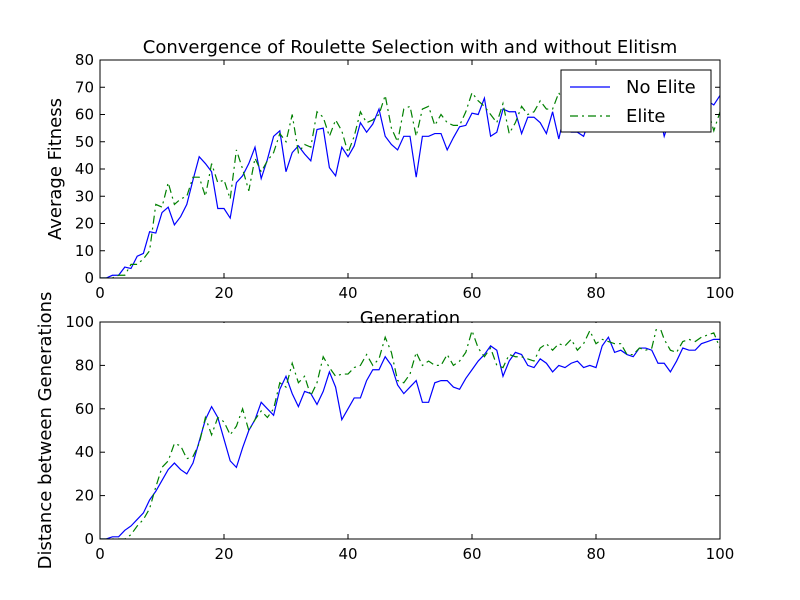 This screenshot has height=600, width=800. I want to click on legend-entry-label: No Elite, so click(661, 87).